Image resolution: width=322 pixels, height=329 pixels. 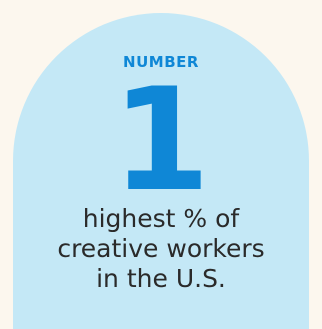 I want to click on caption-line-1: highest % of, so click(x=161, y=218).